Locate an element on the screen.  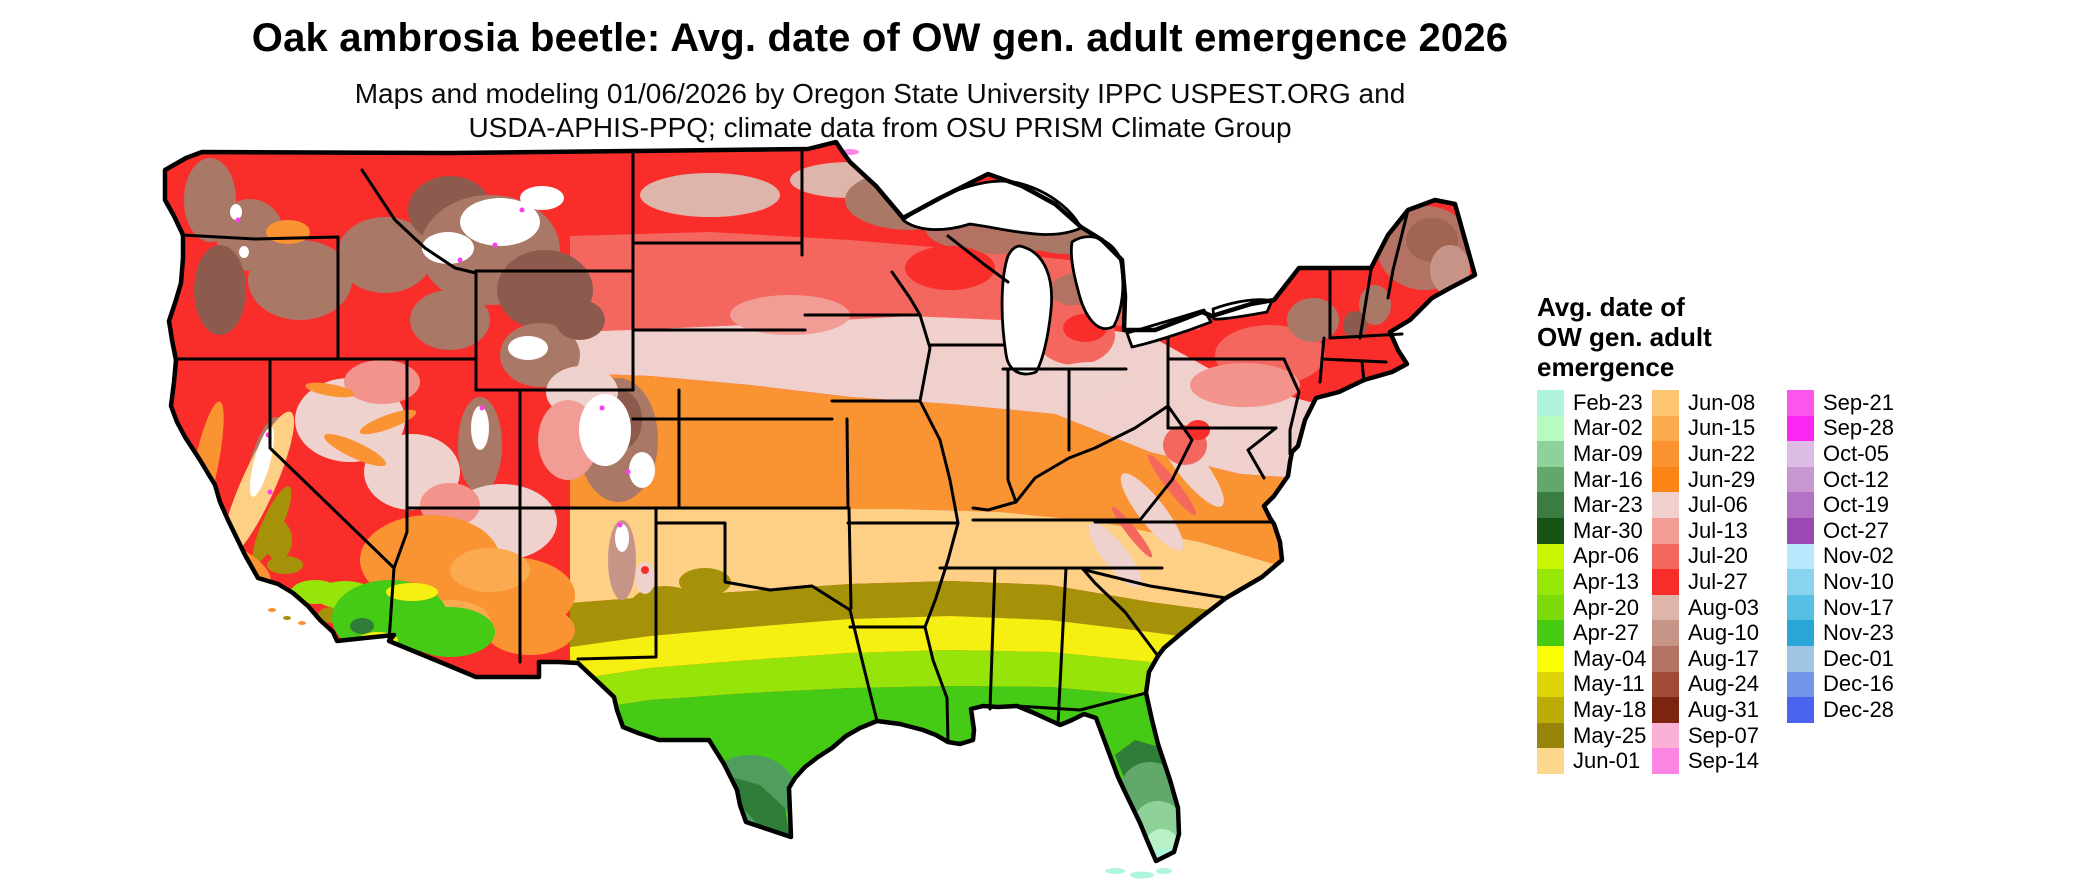
legend-item: Oct-19 is located at coordinates (1857, 505).